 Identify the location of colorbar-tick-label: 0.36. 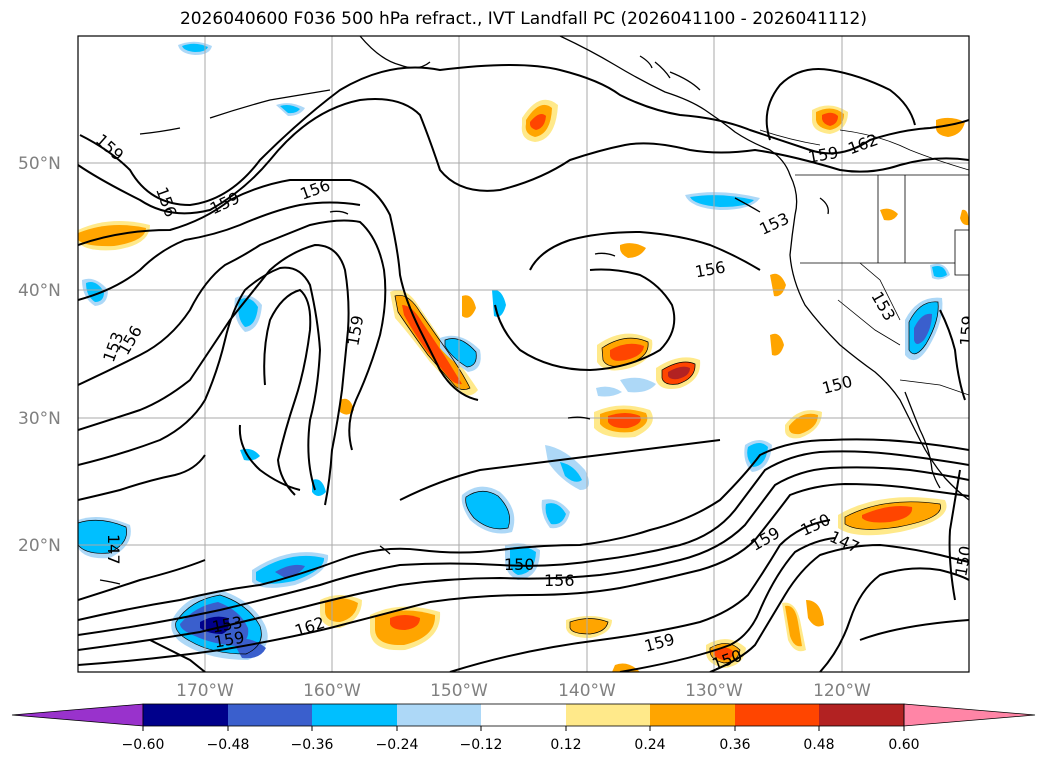
(734, 745).